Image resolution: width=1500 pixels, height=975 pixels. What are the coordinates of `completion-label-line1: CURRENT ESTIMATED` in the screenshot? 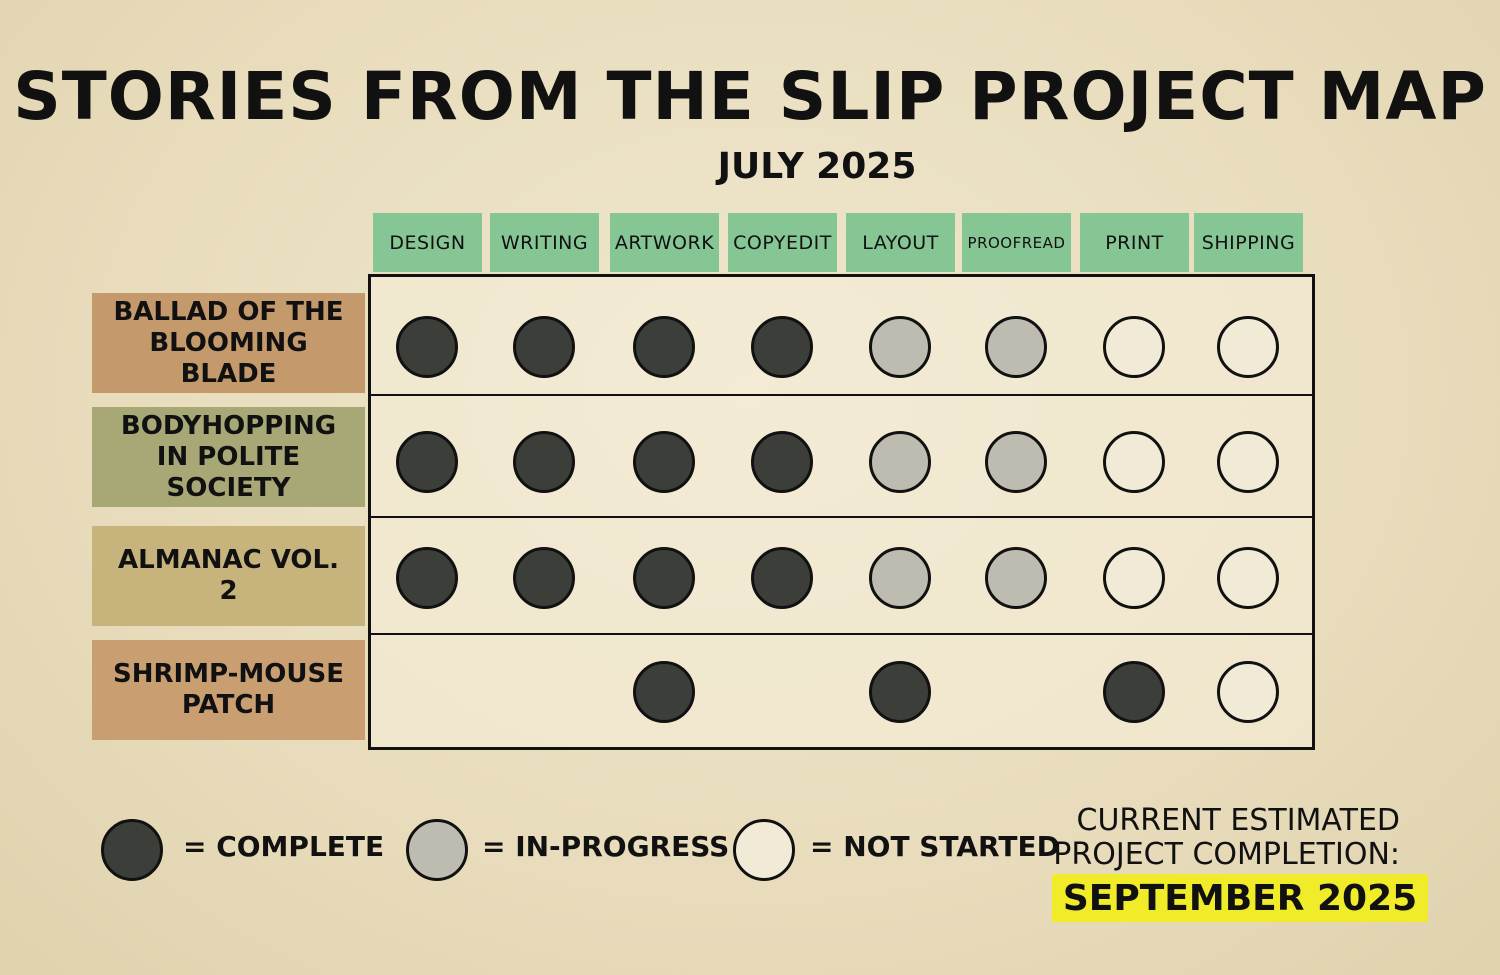 It's located at (1238, 820).